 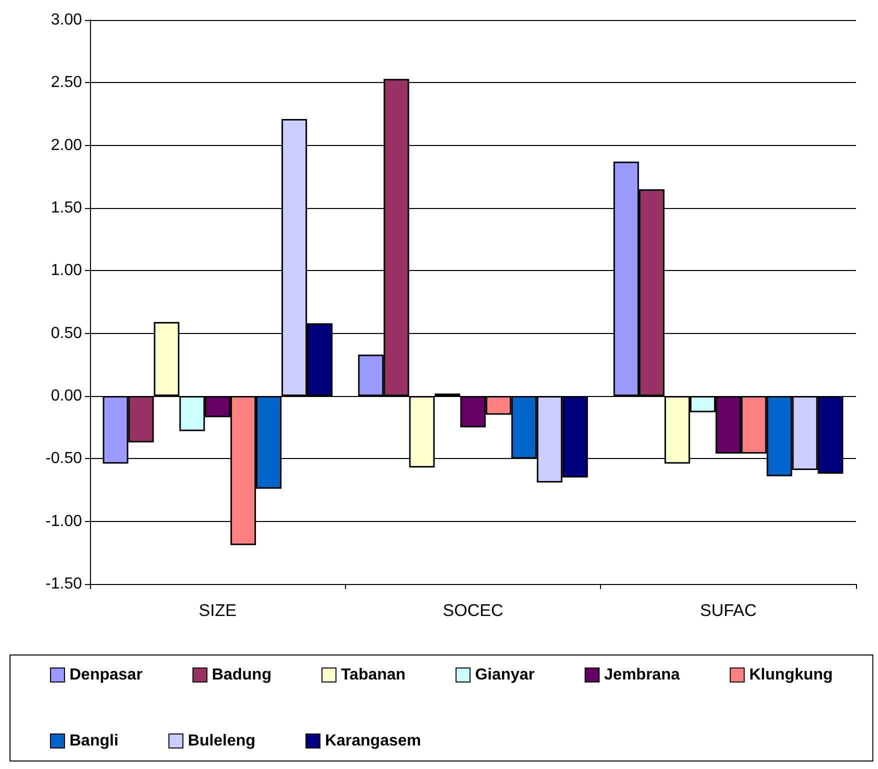 I want to click on y-tick-label: -1.00, so click(x=64, y=521).